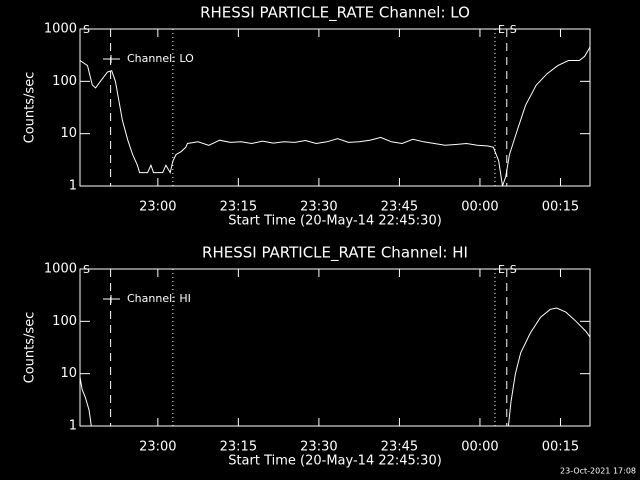 The image size is (640, 480). I want to click on legend-label: Channel: HI, so click(159, 298).